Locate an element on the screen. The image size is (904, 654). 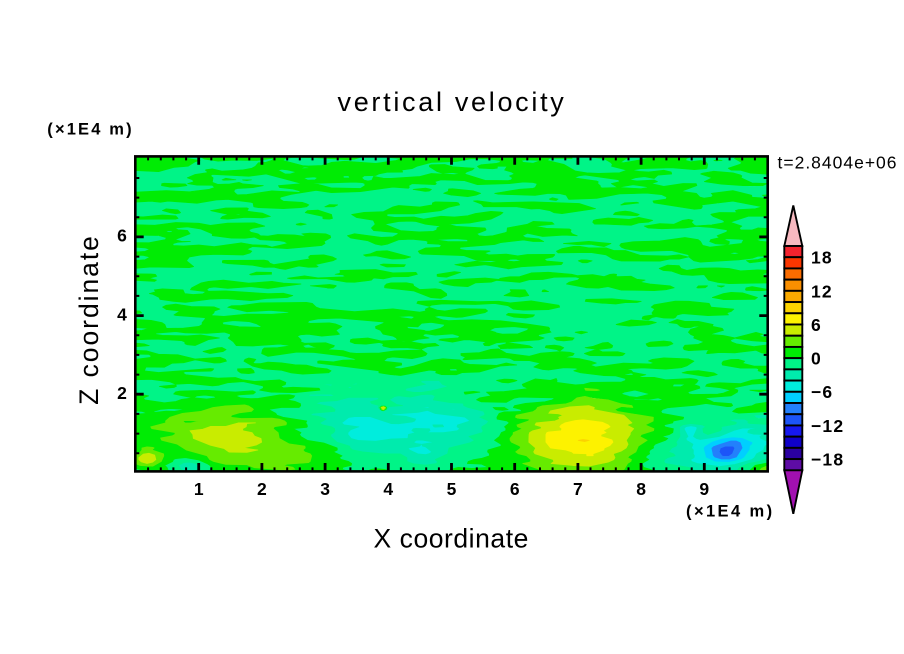
svg-text: 0 is located at coordinates (816, 359).